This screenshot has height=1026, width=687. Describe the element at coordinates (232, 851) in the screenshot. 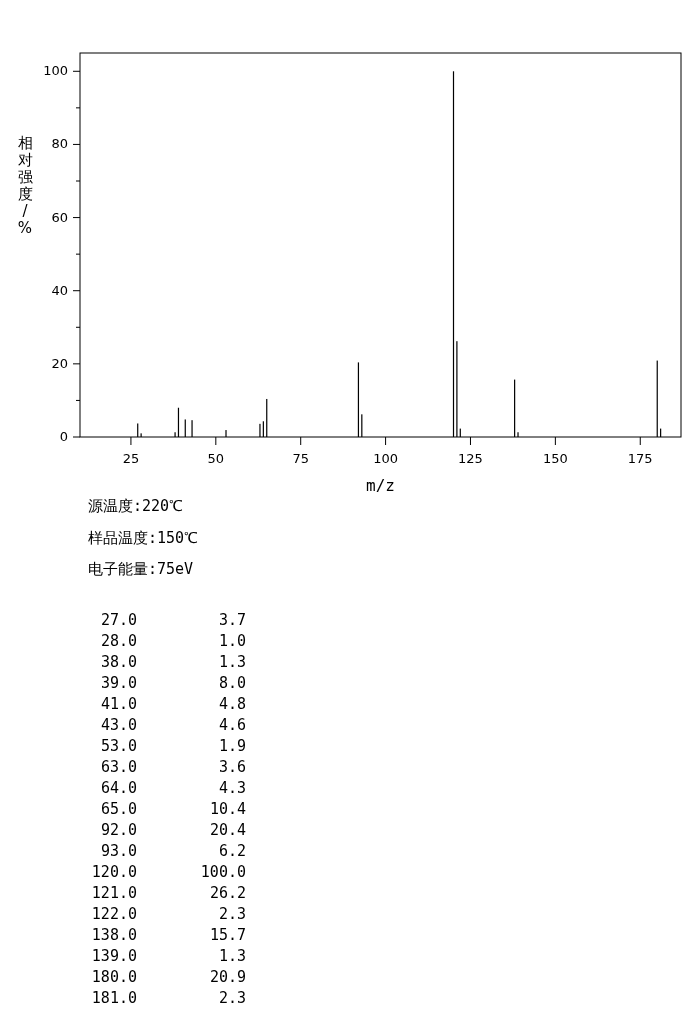

I see `text: 6.2` at that location.